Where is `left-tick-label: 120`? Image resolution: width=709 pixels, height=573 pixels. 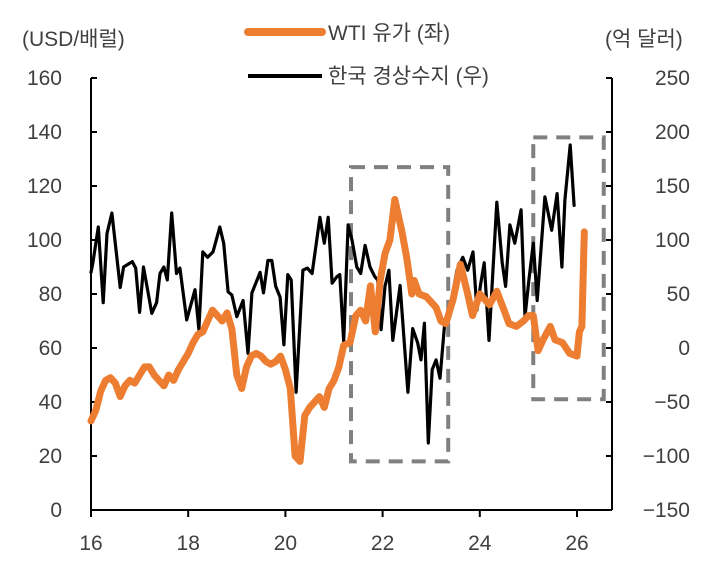
left-tick-label: 120 is located at coordinates (44, 186).